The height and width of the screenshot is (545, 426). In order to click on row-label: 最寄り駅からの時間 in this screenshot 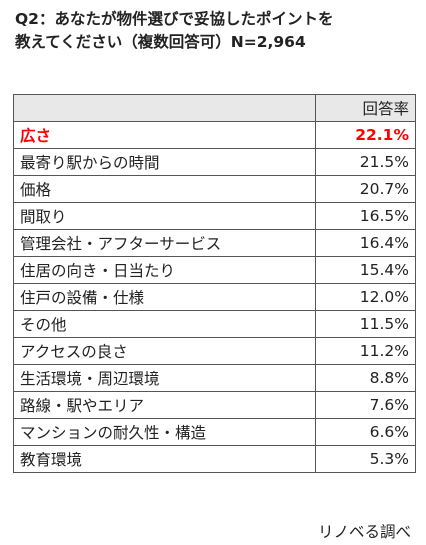, I will do `click(164, 162)`.